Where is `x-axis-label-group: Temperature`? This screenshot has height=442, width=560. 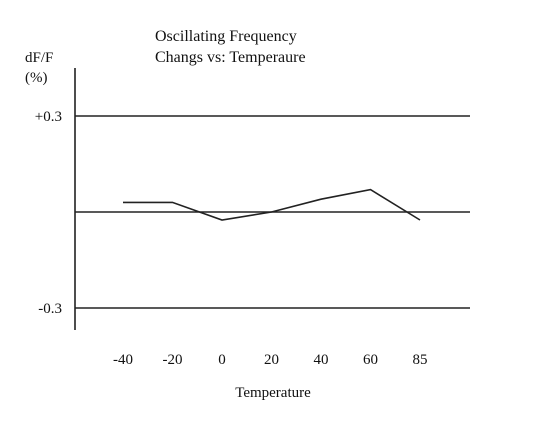
x-axis-label-group: Temperature is located at coordinates (273, 393).